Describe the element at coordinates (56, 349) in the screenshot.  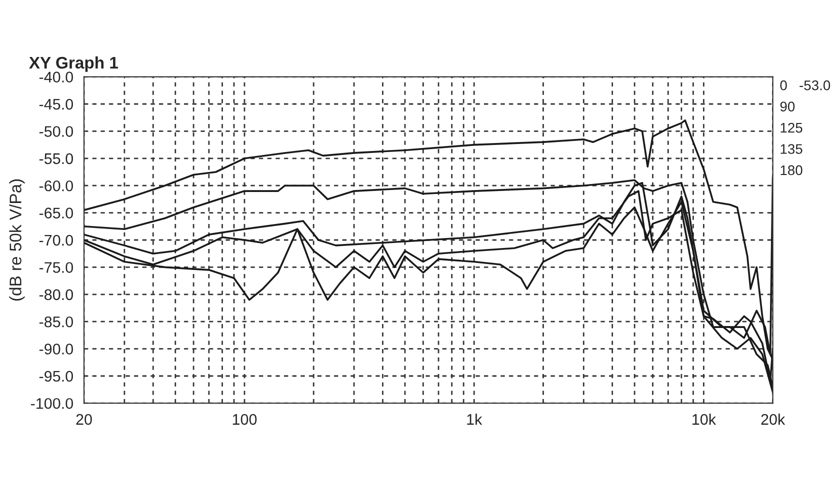
I see `y-tick-label: -90.0` at that location.